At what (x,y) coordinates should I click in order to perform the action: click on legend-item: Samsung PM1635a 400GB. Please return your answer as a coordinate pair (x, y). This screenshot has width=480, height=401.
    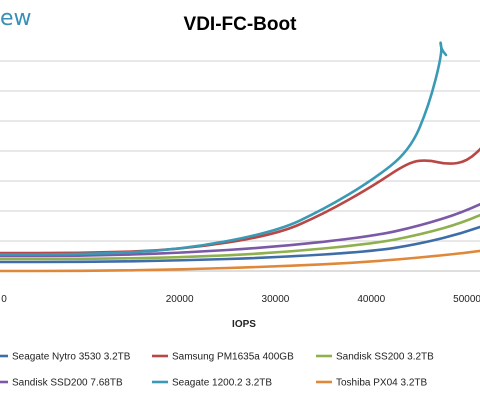
    Looking at the image, I should click on (223, 357).